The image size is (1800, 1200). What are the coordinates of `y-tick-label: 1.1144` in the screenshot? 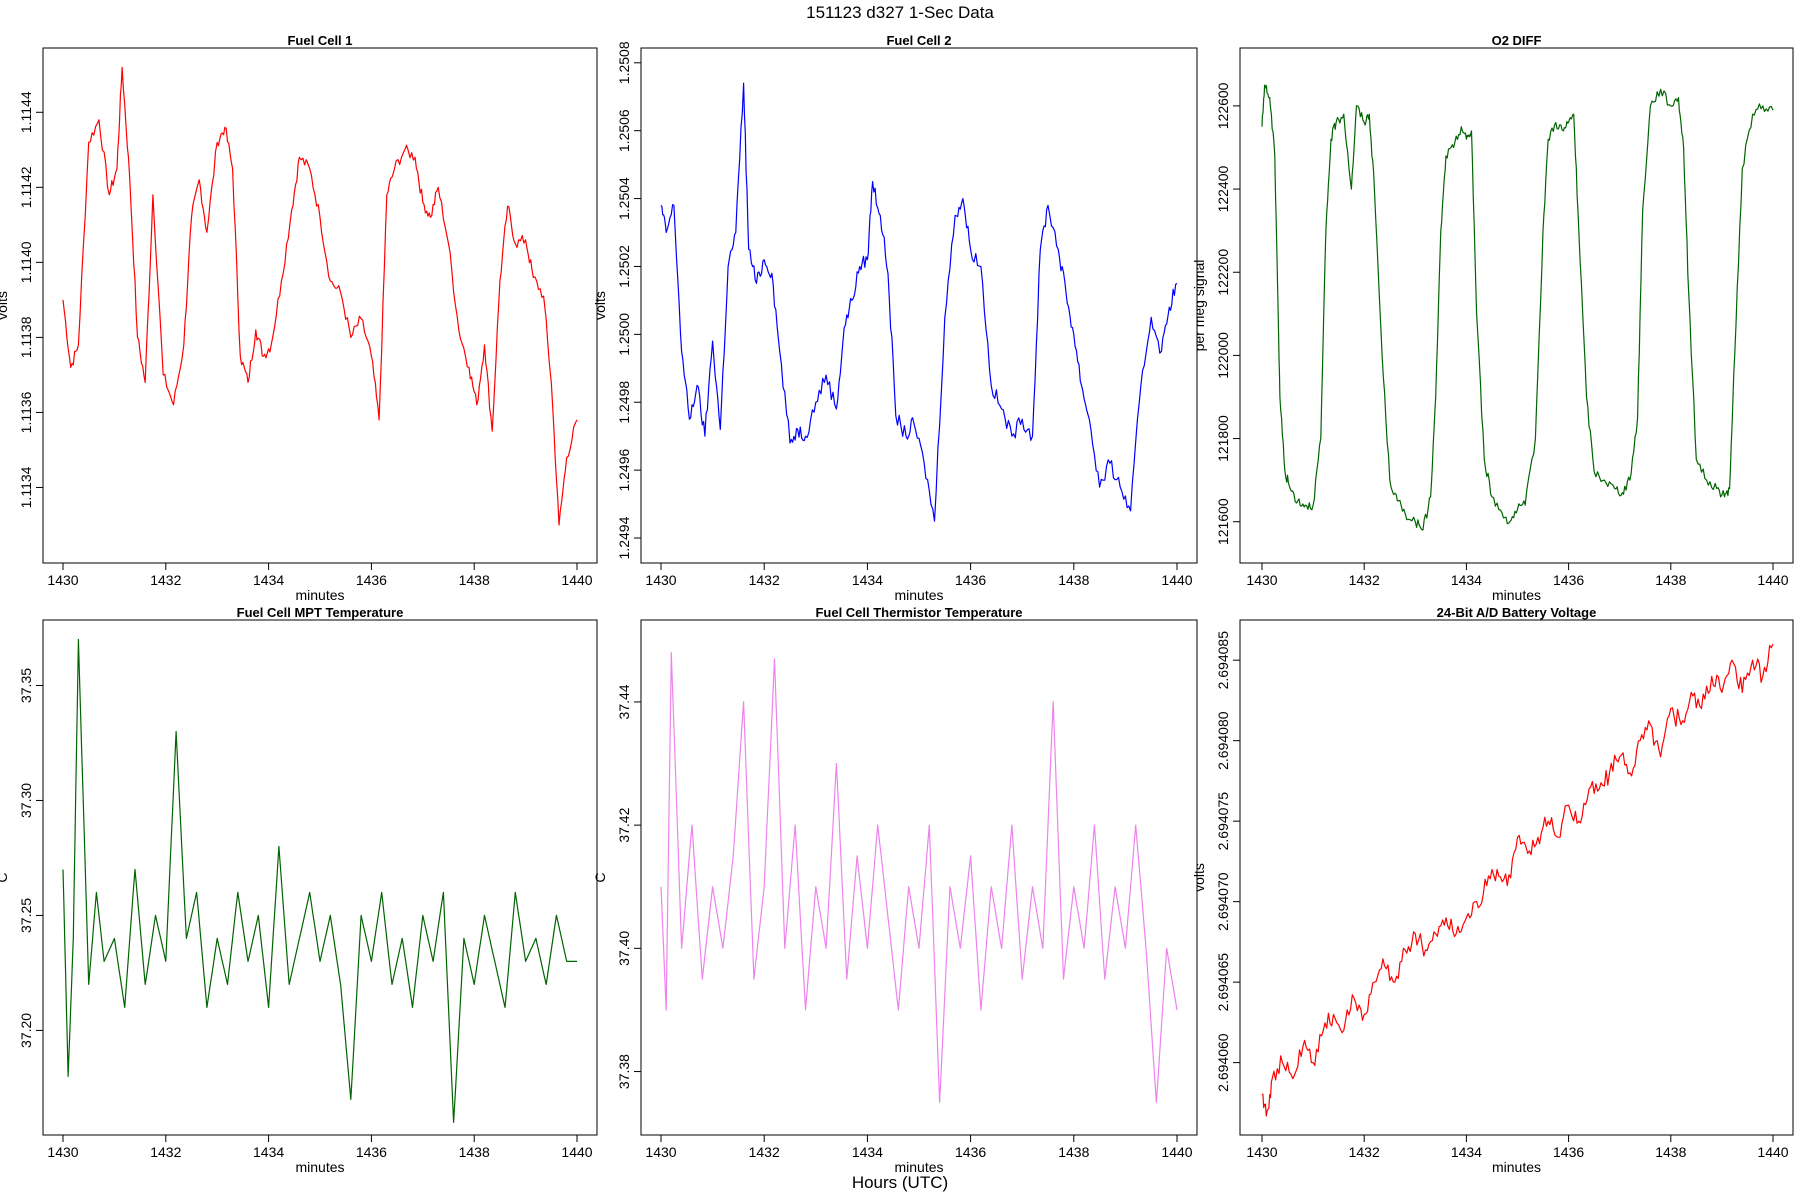 It's located at (26, 112).